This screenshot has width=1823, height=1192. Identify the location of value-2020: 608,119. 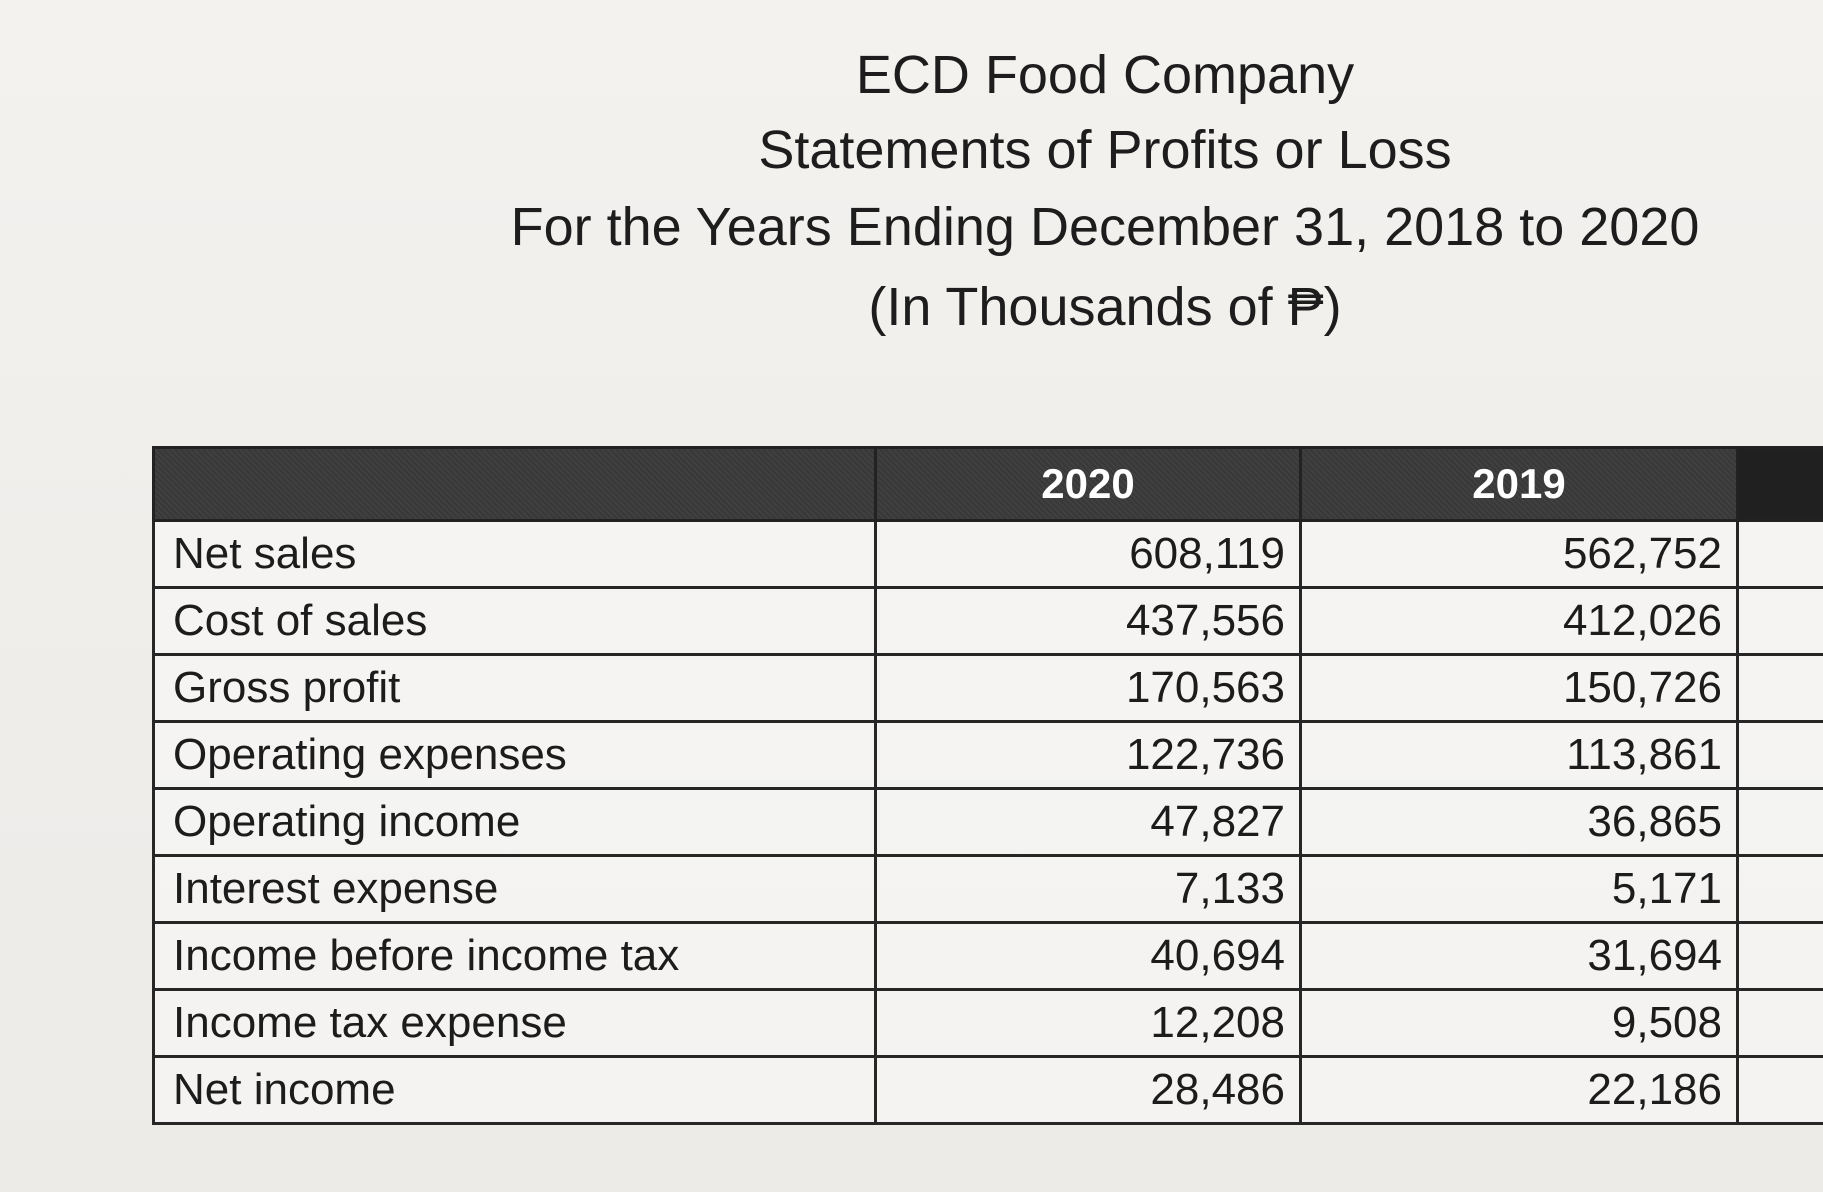
(1088, 554).